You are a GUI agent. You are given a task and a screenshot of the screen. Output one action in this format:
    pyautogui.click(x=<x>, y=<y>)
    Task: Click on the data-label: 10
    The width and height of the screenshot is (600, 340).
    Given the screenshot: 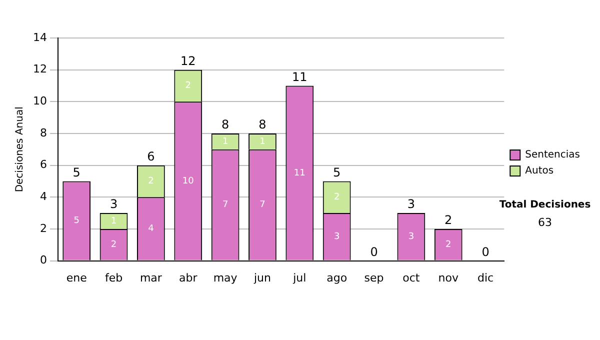 What is the action you would take?
    pyautogui.click(x=188, y=181)
    